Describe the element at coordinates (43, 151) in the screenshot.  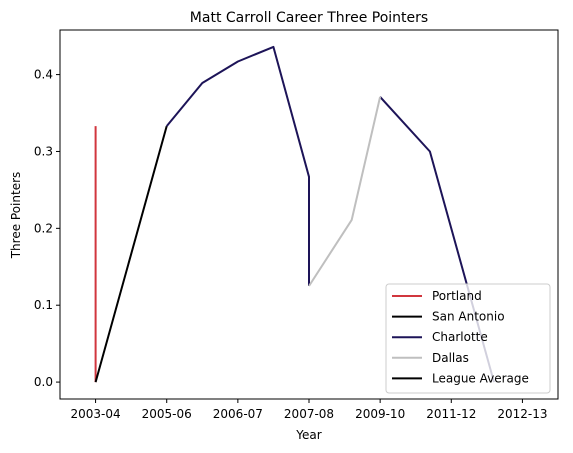
I see `y-tick-label: 0.3` at that location.